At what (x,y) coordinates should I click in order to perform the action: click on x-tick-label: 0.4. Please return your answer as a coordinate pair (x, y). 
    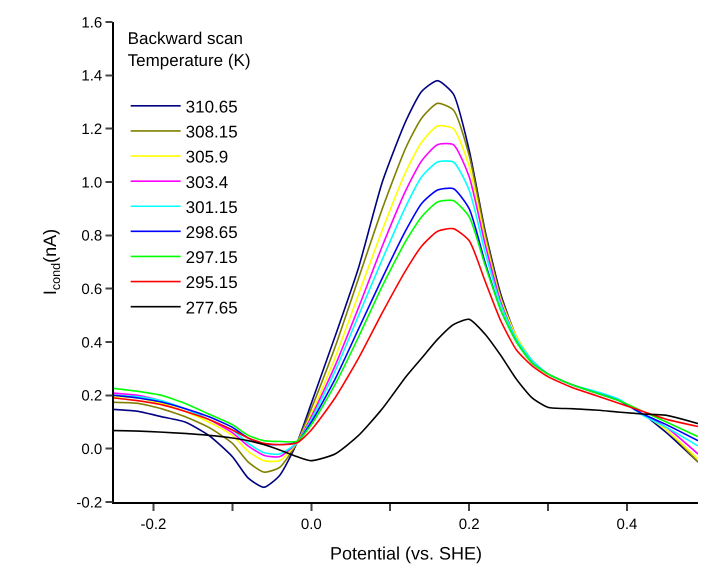
    Looking at the image, I should click on (627, 524).